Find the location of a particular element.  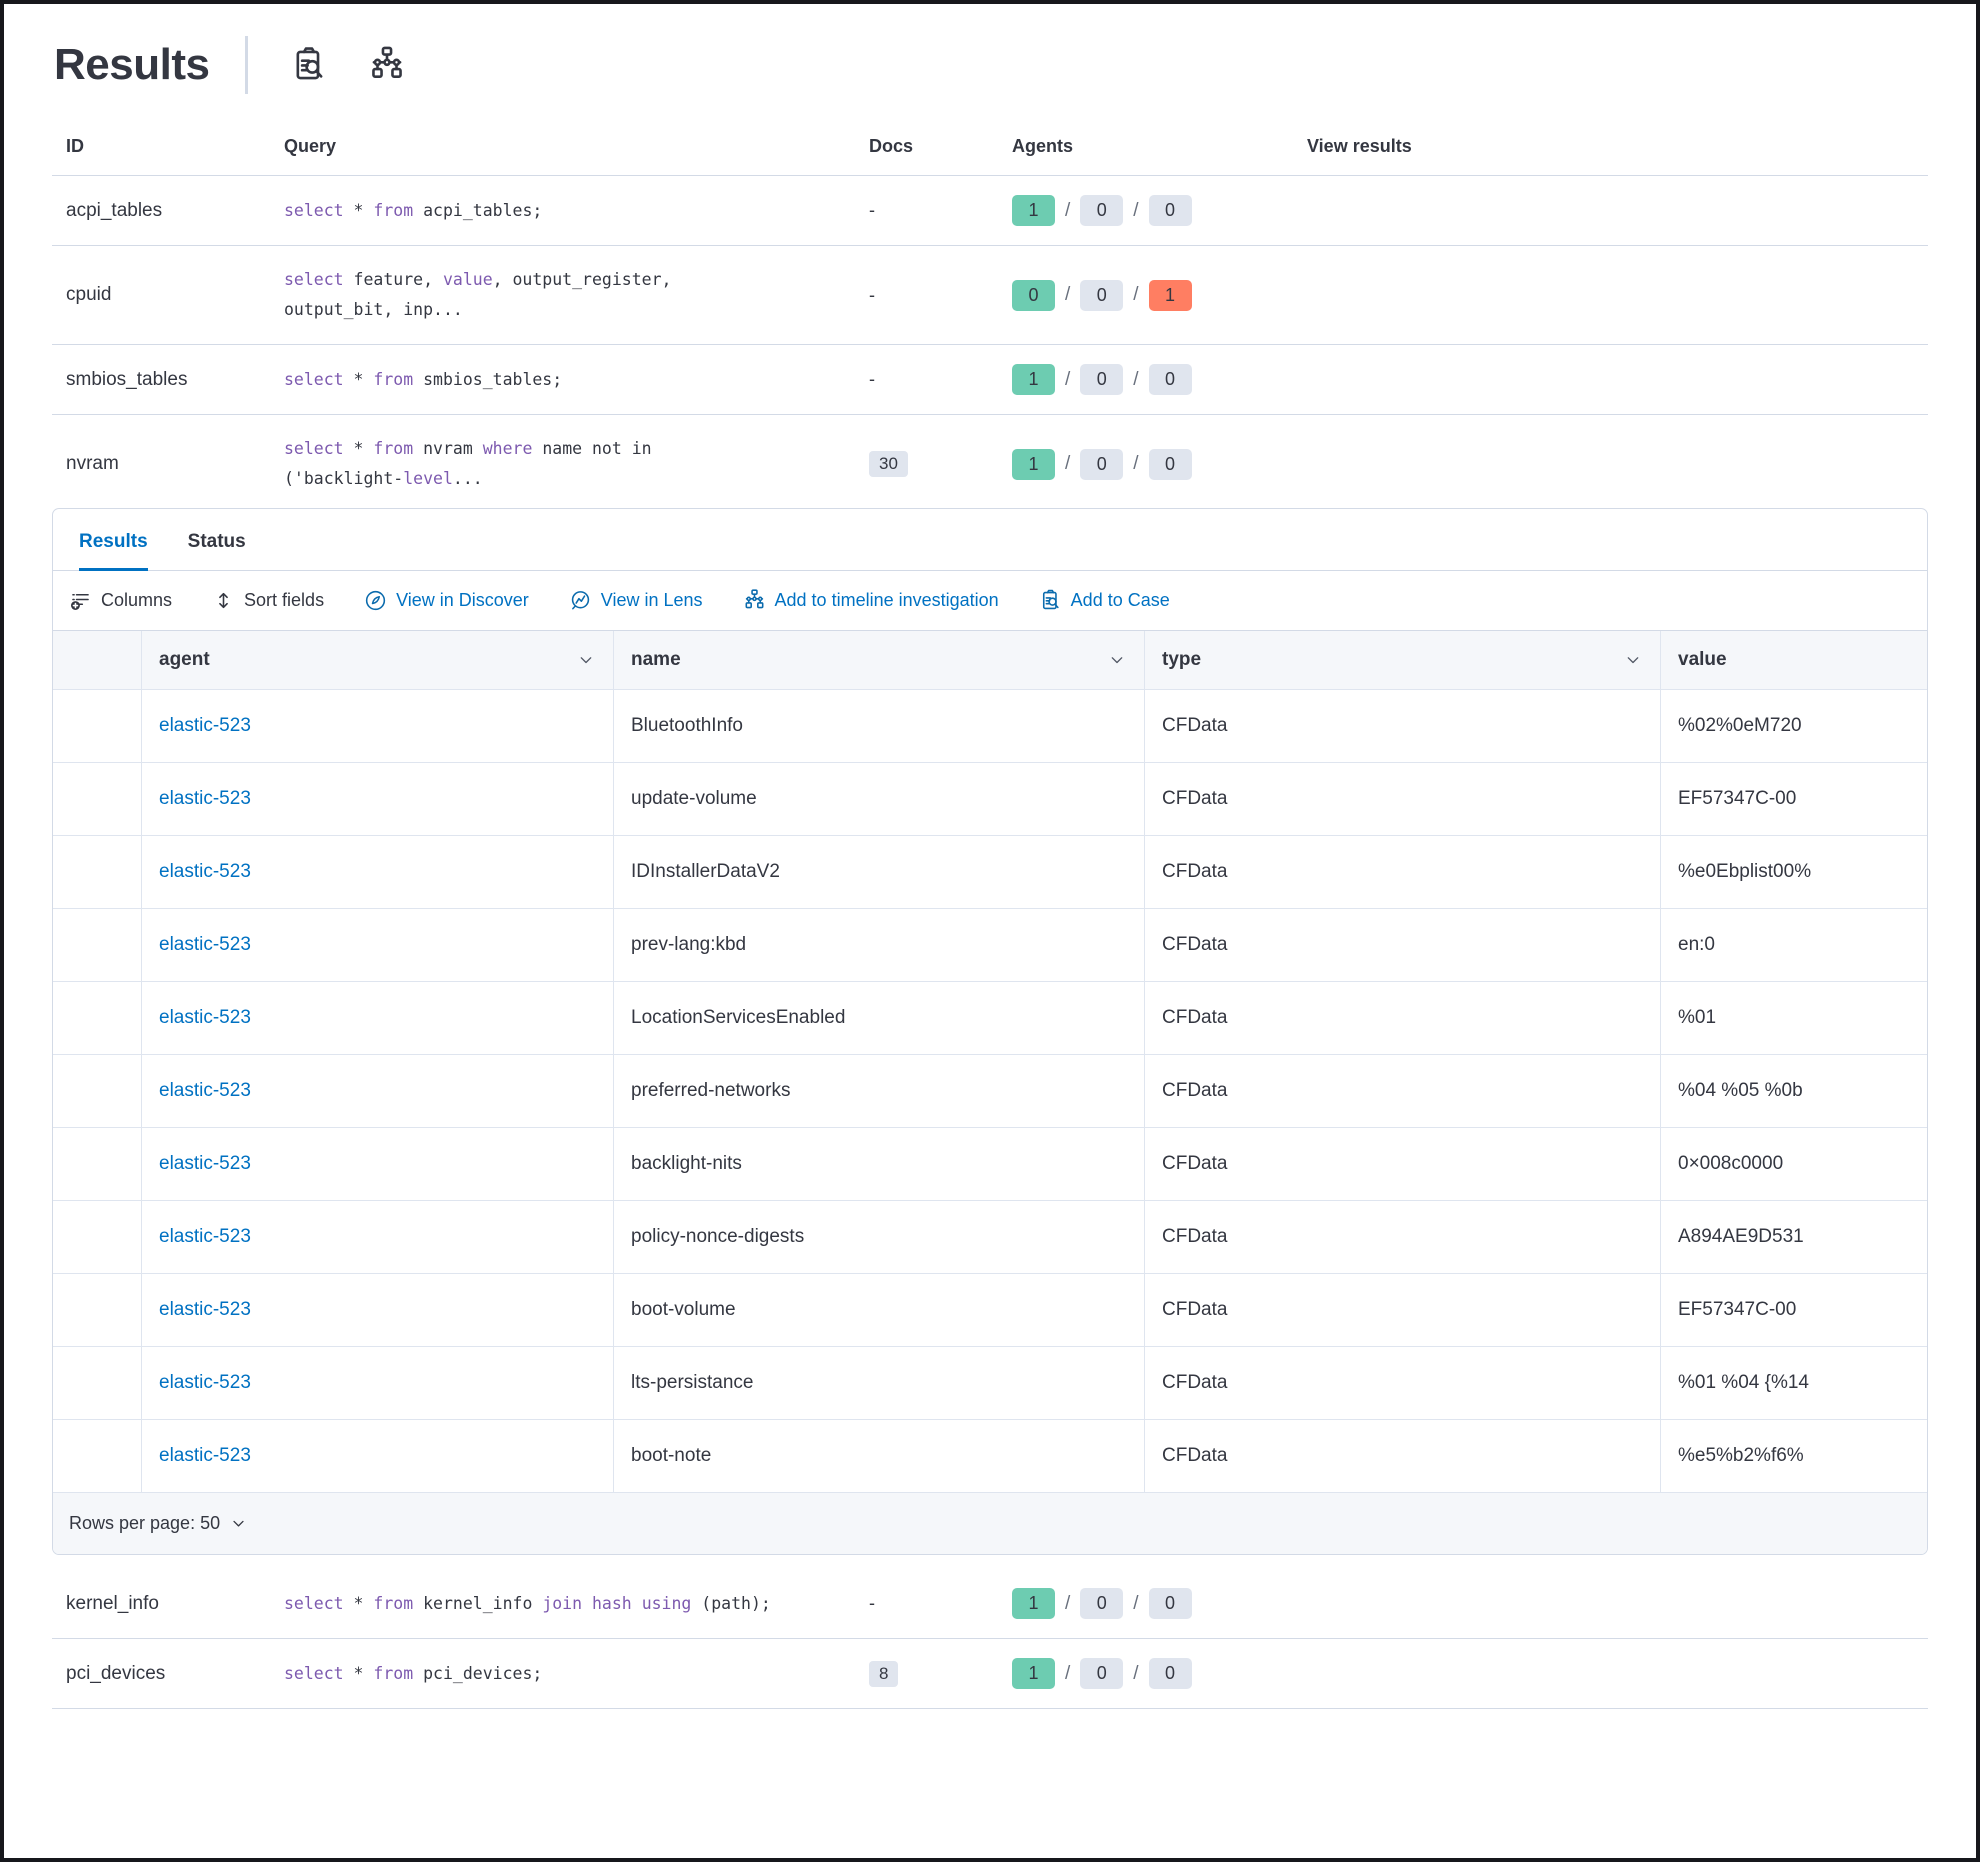

view-in-lens-label: View in Lens is located at coordinates (651, 600).